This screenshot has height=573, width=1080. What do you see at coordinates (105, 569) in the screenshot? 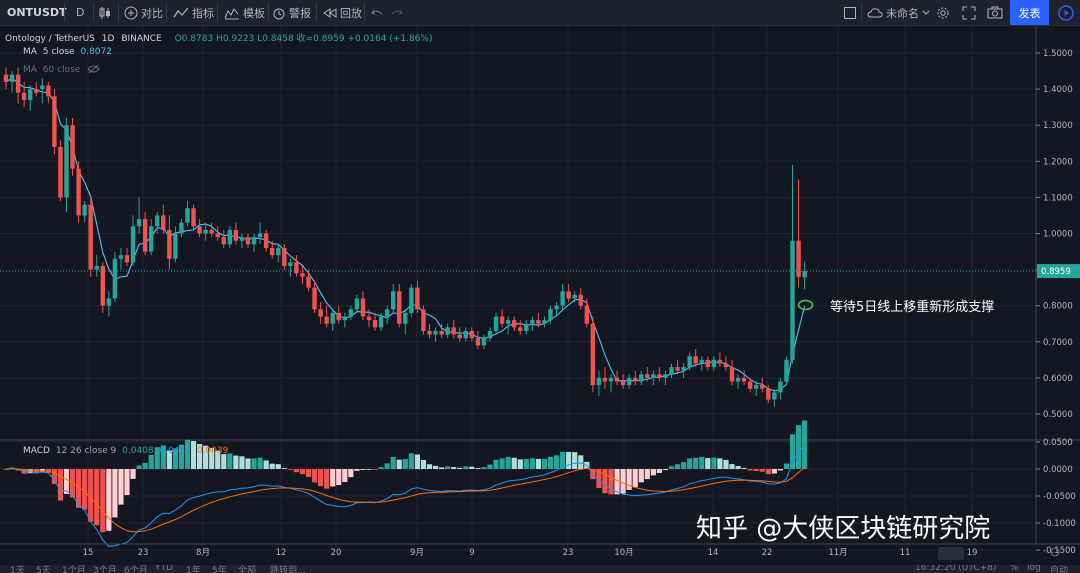
I see `range-button: 3个月` at bounding box center [105, 569].